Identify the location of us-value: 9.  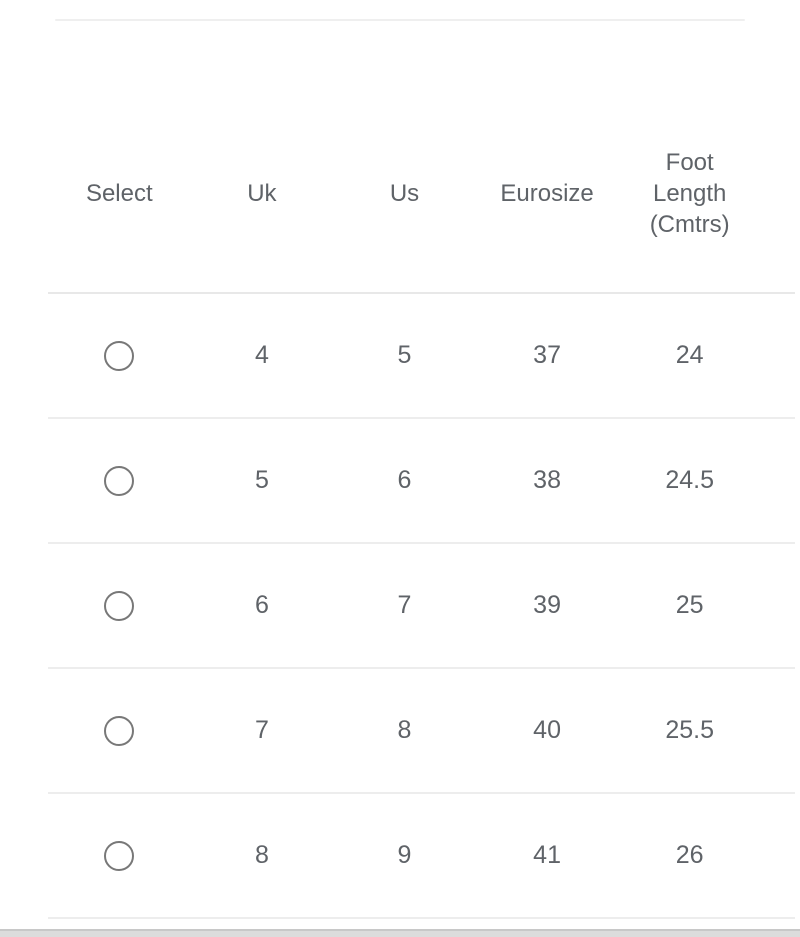
(404, 855).